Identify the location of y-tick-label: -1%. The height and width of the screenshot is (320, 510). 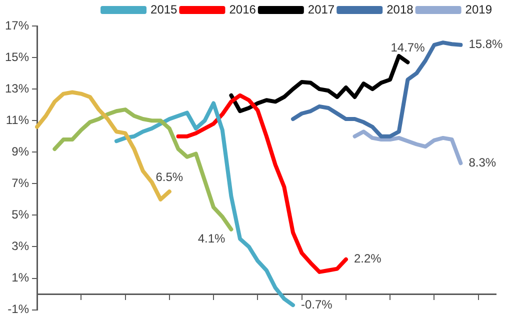
(19, 309).